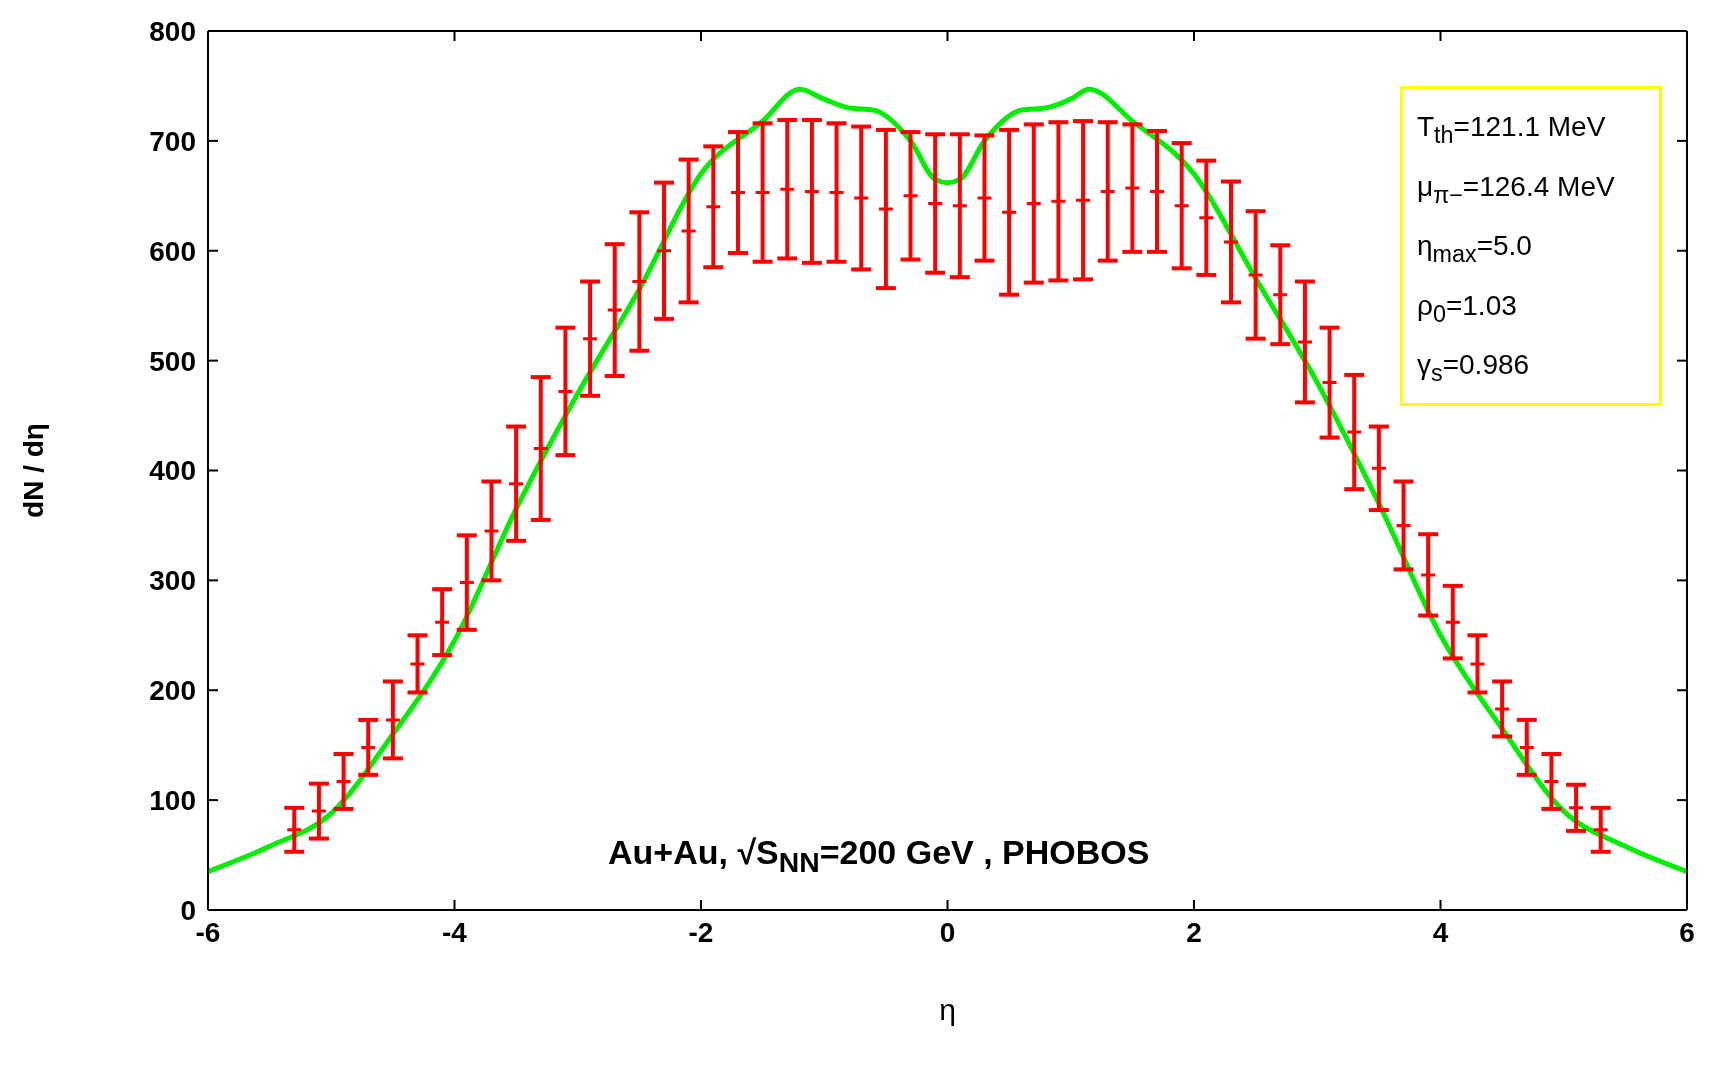 The height and width of the screenshot is (1078, 1709). Describe the element at coordinates (172, 691) in the screenshot. I see `y-tick-label: 200` at that location.